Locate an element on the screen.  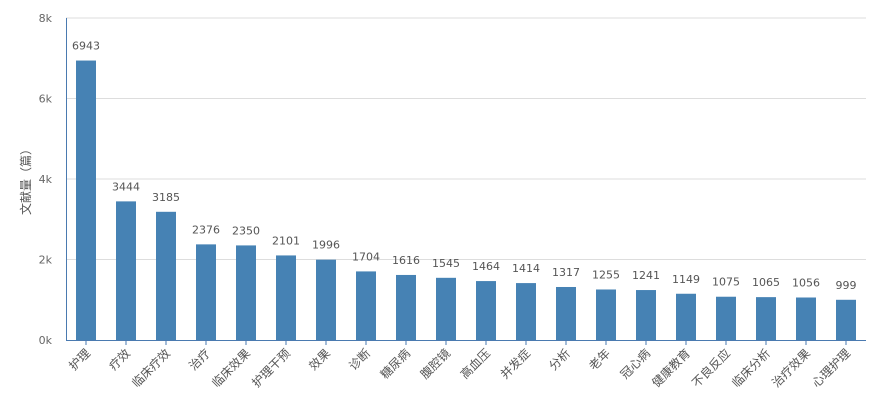
x-tick-label: 并发症 is located at coordinates (515, 364).